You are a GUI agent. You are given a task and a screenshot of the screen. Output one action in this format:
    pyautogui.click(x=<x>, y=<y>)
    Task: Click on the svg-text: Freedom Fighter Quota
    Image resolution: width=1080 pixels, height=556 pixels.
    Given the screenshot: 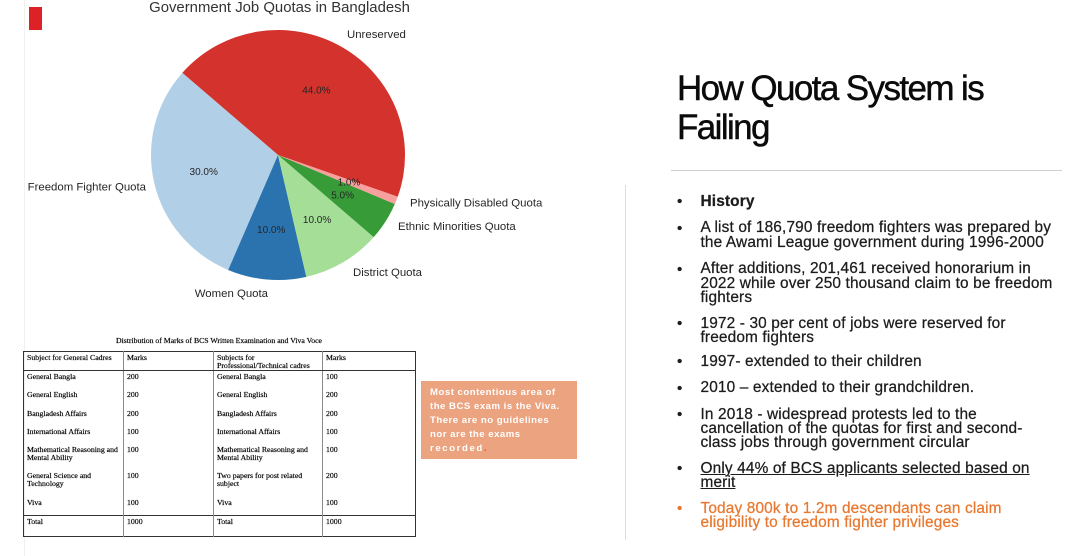 What is the action you would take?
    pyautogui.click(x=87, y=188)
    